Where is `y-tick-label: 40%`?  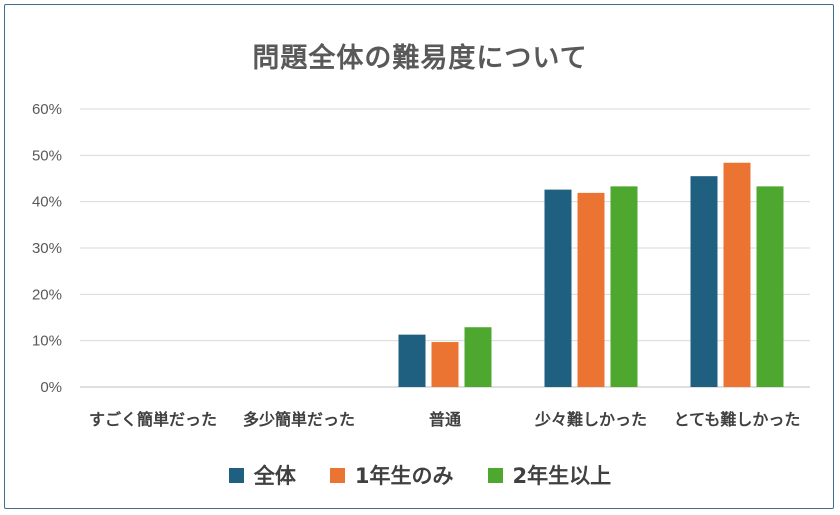
y-tick-label: 40% is located at coordinates (47, 202).